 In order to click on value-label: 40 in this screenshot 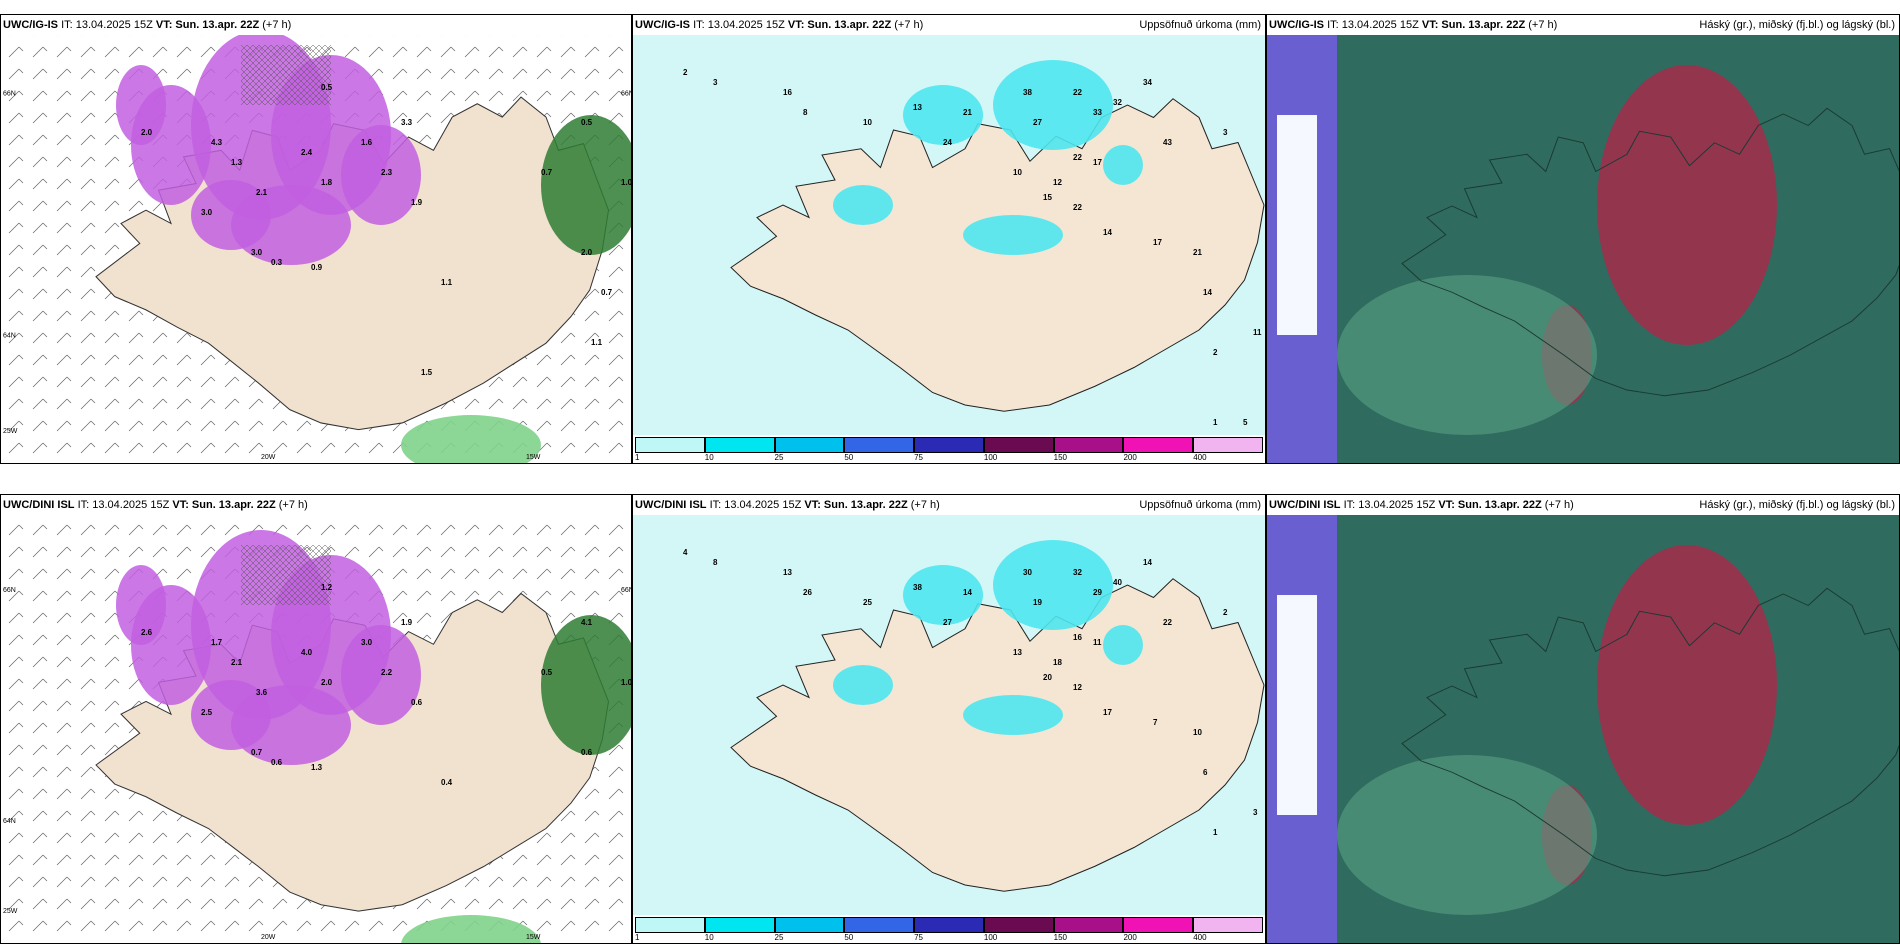, I will do `click(1117, 582)`.